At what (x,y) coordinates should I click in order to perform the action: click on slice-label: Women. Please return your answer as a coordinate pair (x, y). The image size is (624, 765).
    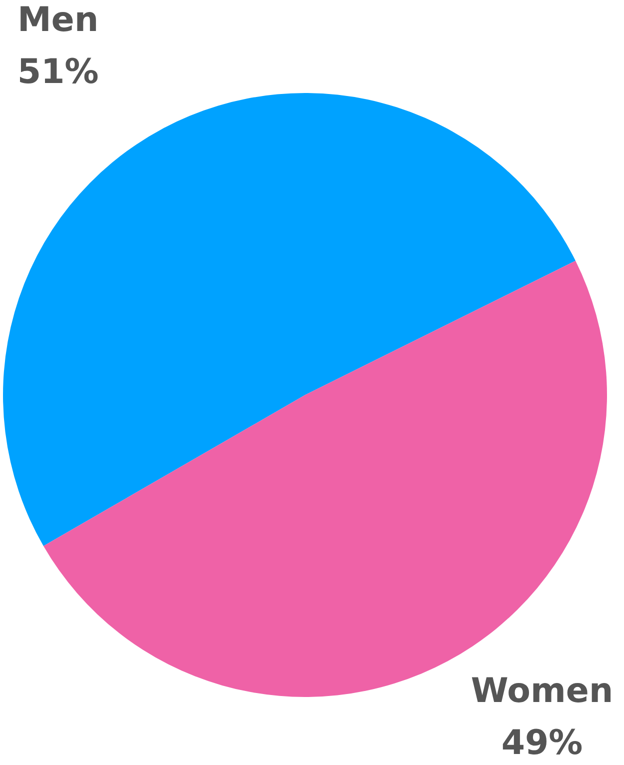
    Looking at the image, I should click on (542, 690).